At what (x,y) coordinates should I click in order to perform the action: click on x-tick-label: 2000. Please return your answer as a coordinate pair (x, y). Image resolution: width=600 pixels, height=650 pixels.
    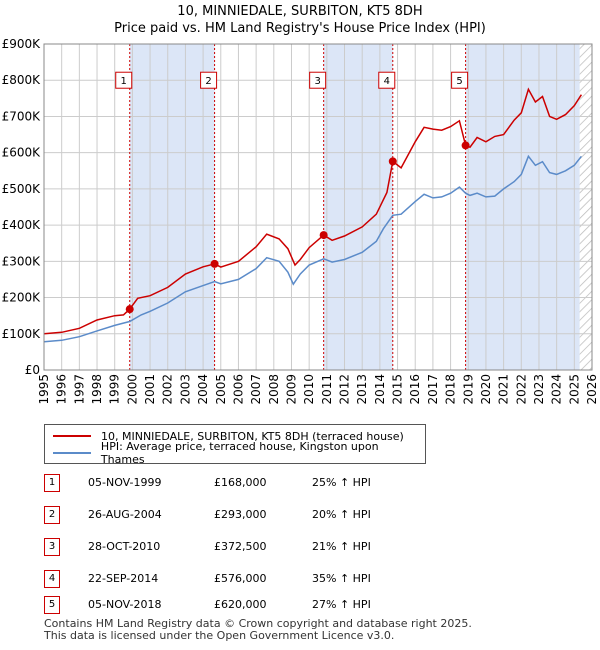
    Looking at the image, I should click on (132, 389).